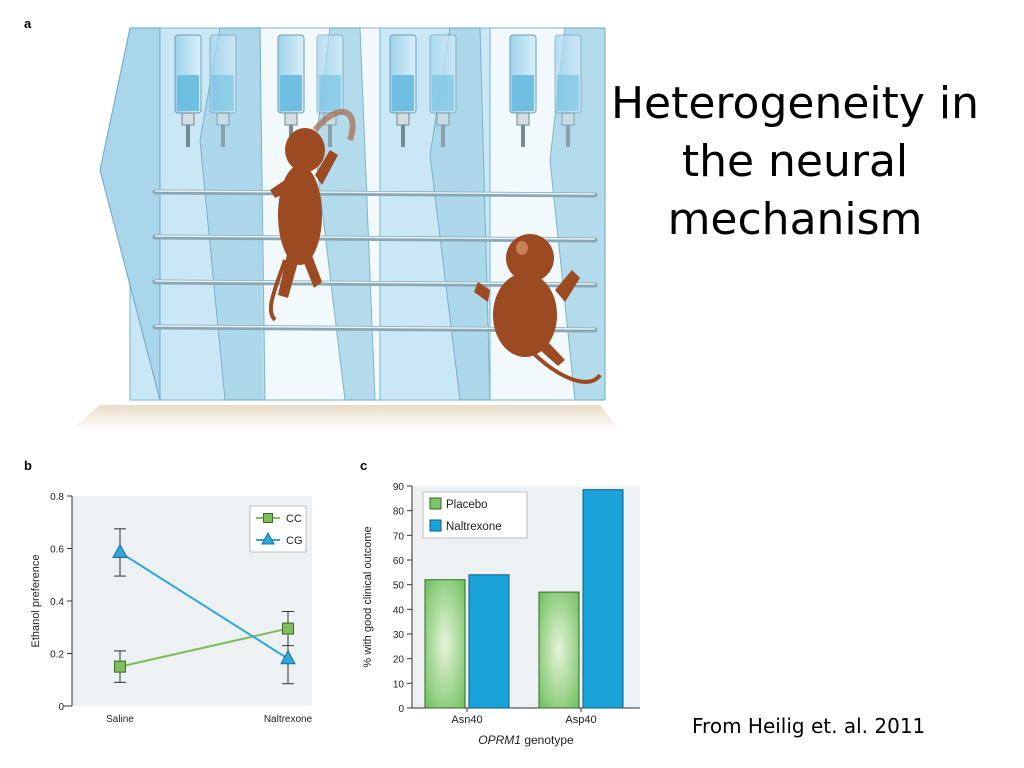 The width and height of the screenshot is (1024, 768). I want to click on panel-label-a: a, so click(28, 23).